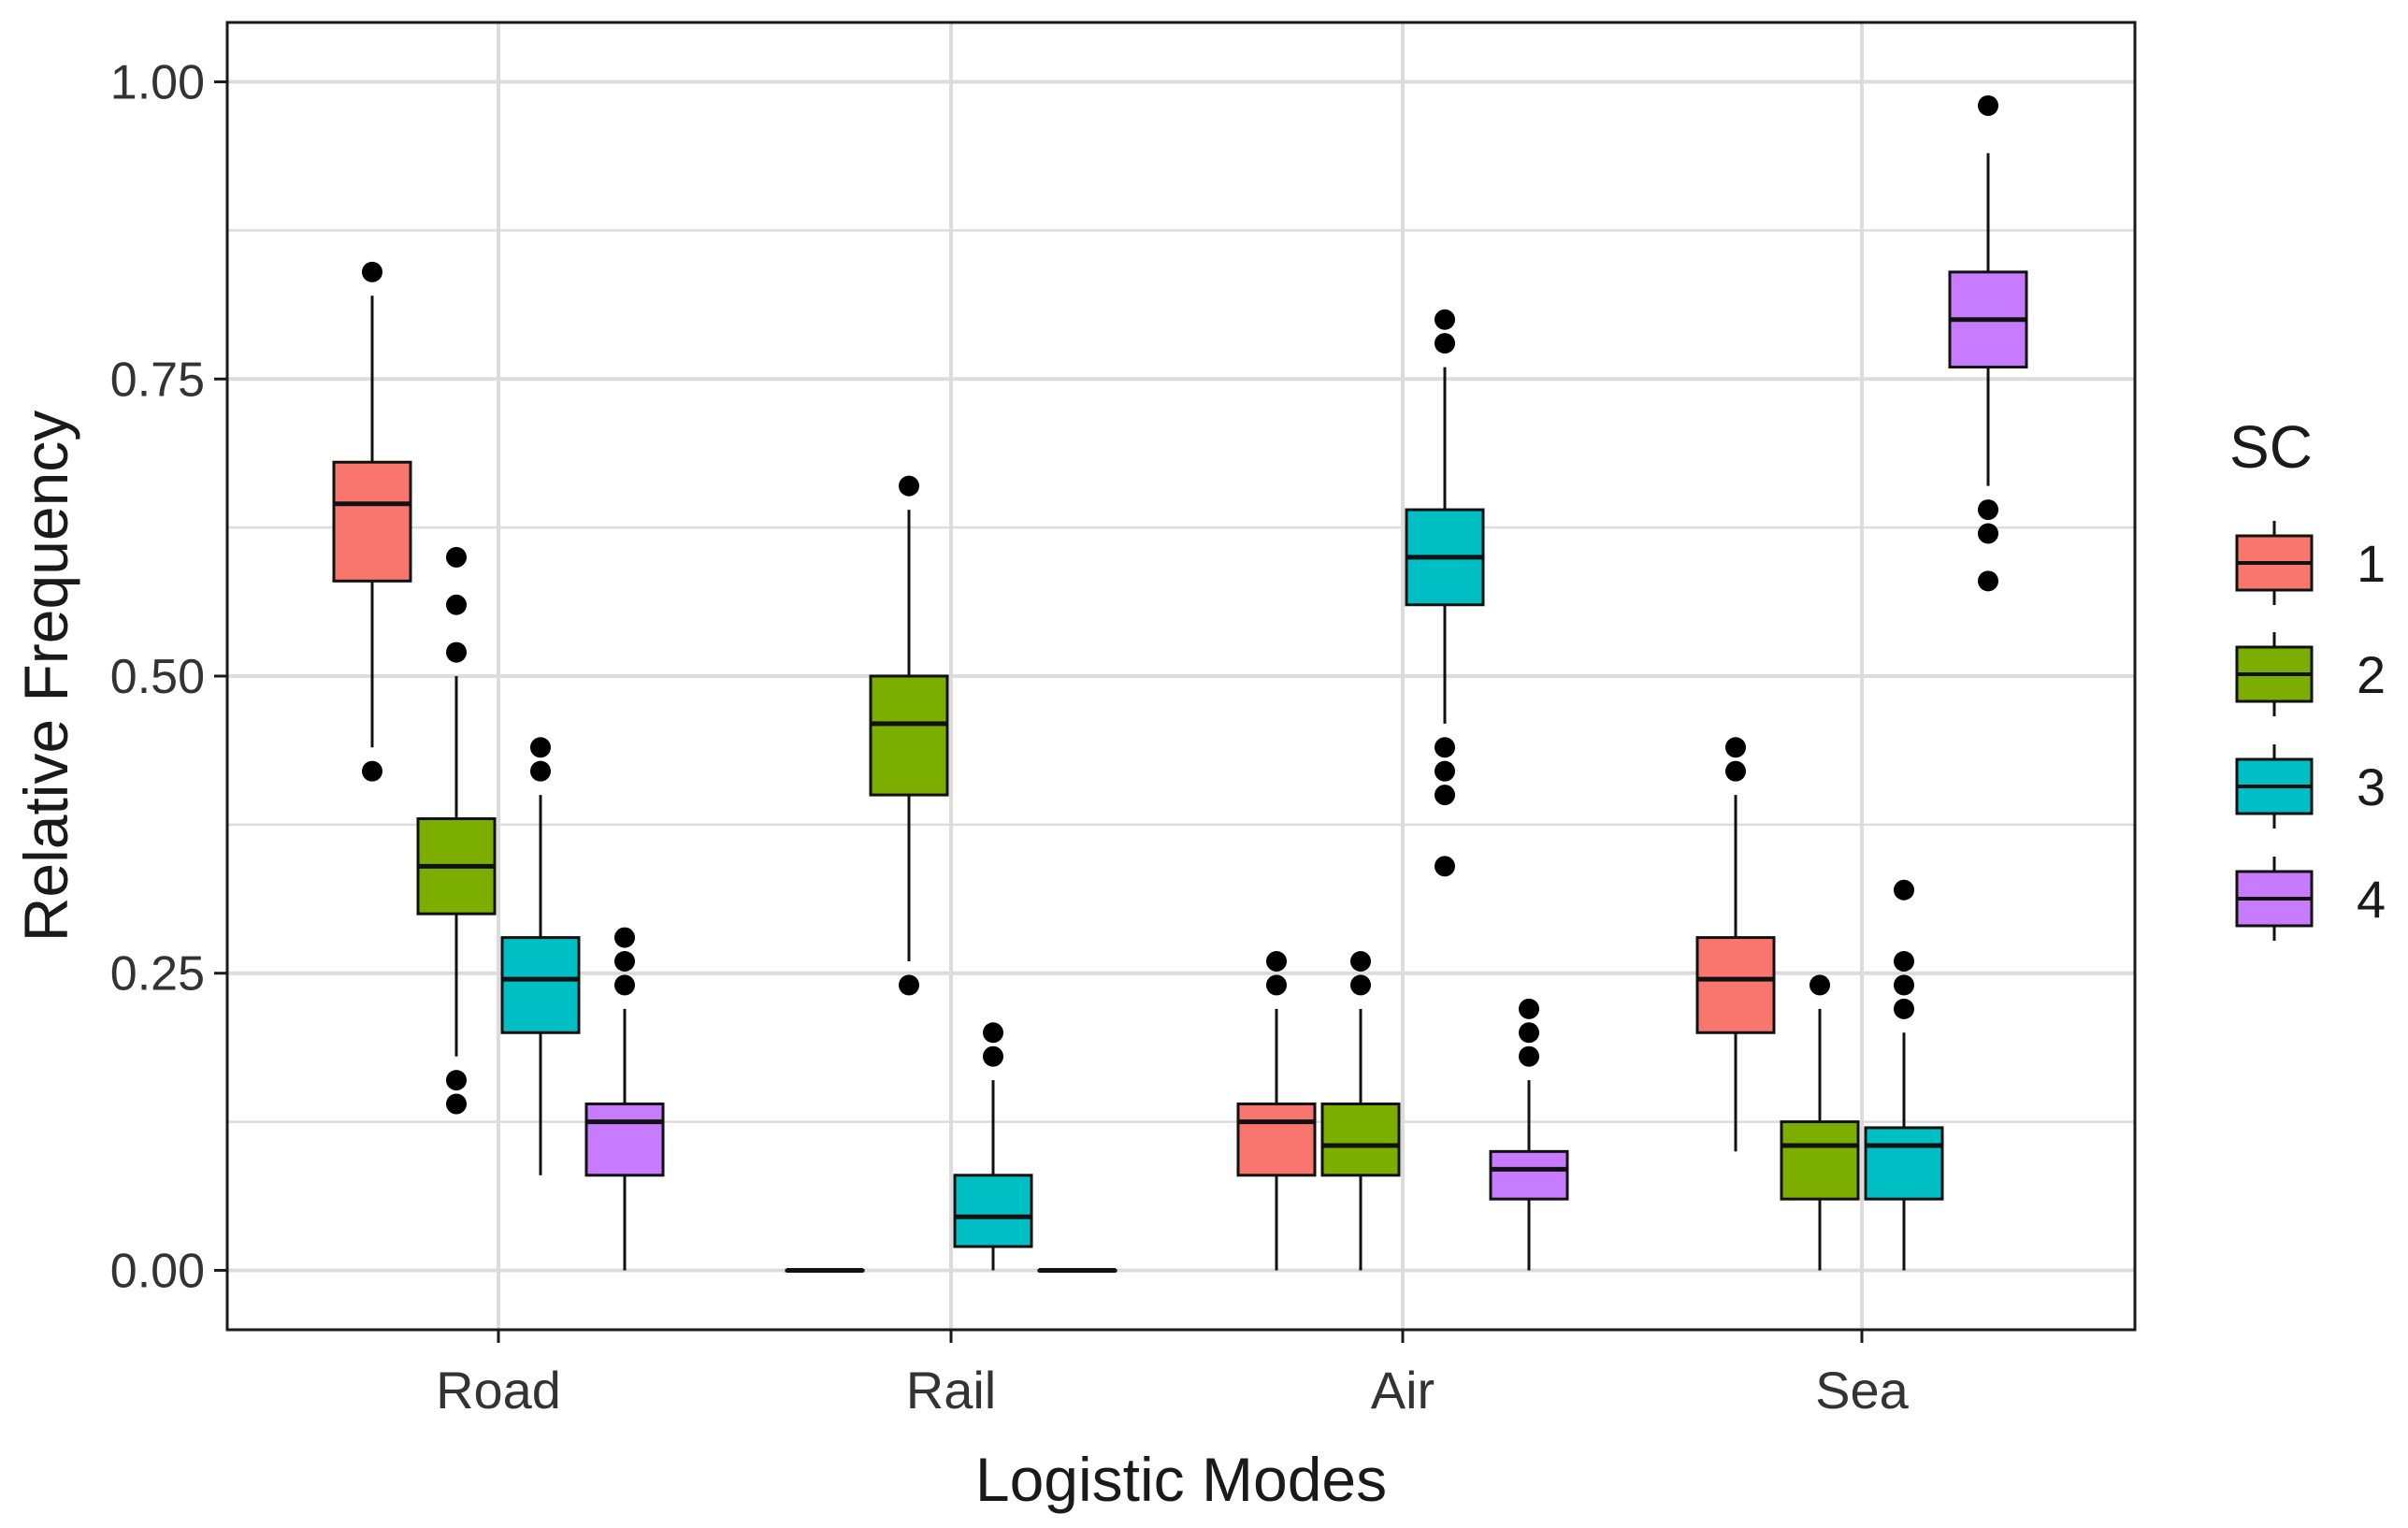 Image resolution: width=2408 pixels, height=1528 pixels. I want to click on box-2-road, so click(456, 830).